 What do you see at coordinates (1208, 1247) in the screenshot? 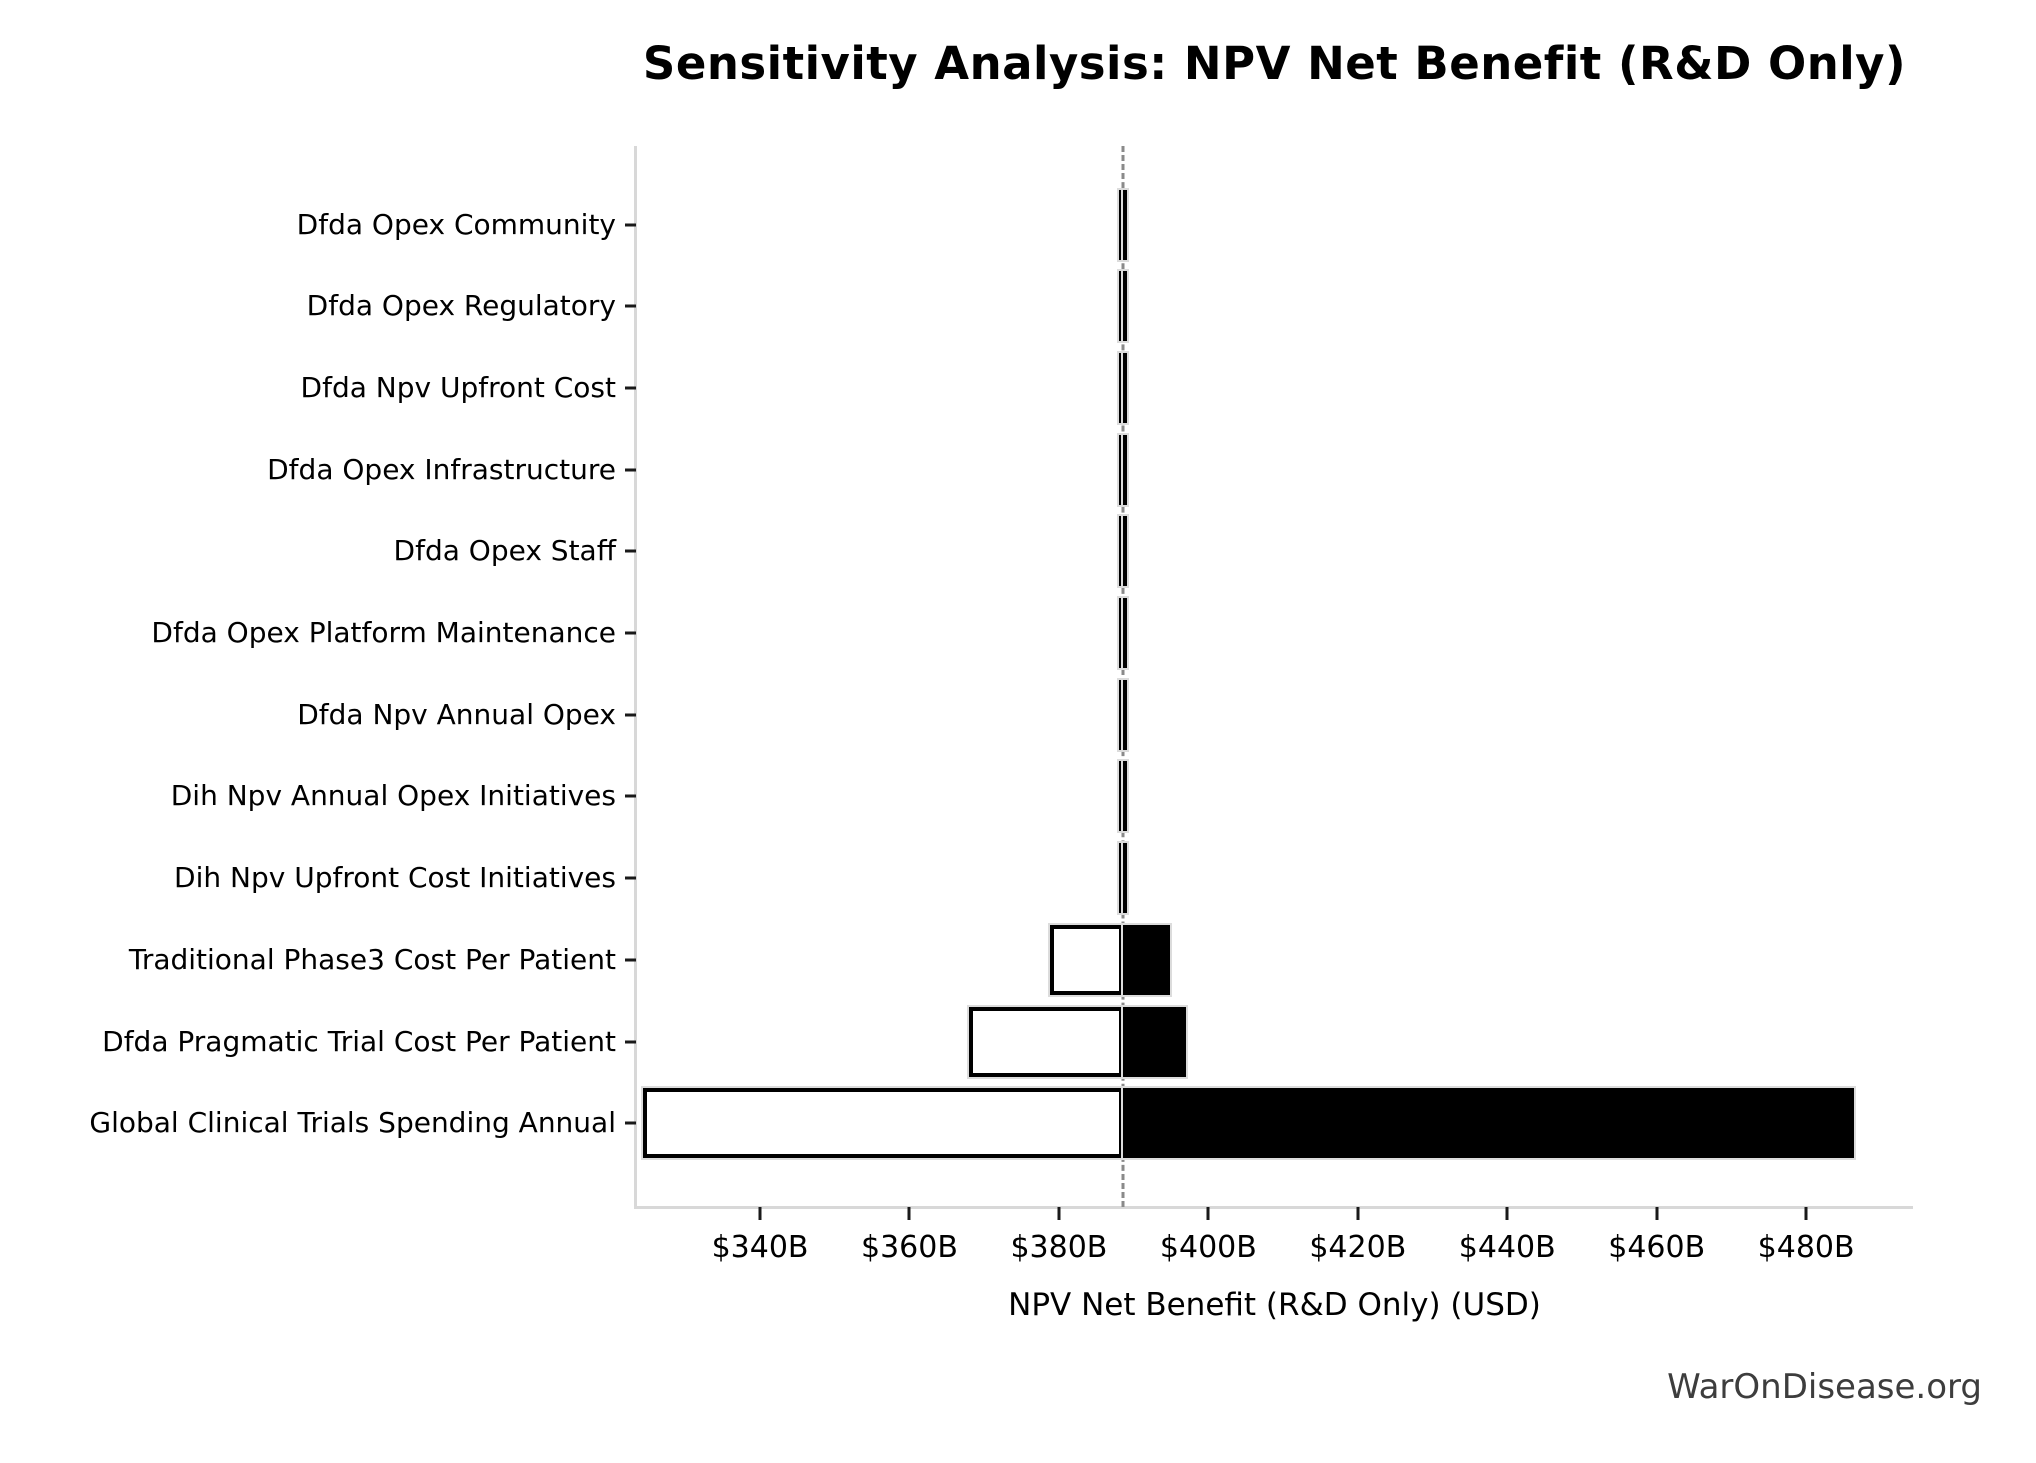
I see `x-tick-label: $400B` at bounding box center [1208, 1247].